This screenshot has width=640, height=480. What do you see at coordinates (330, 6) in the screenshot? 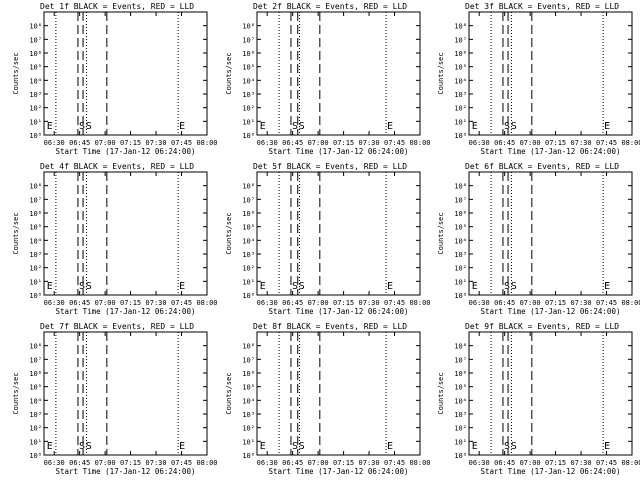
I see `panel-title: Det 2f BLACK = Events, RED = LLD` at bounding box center [330, 6].